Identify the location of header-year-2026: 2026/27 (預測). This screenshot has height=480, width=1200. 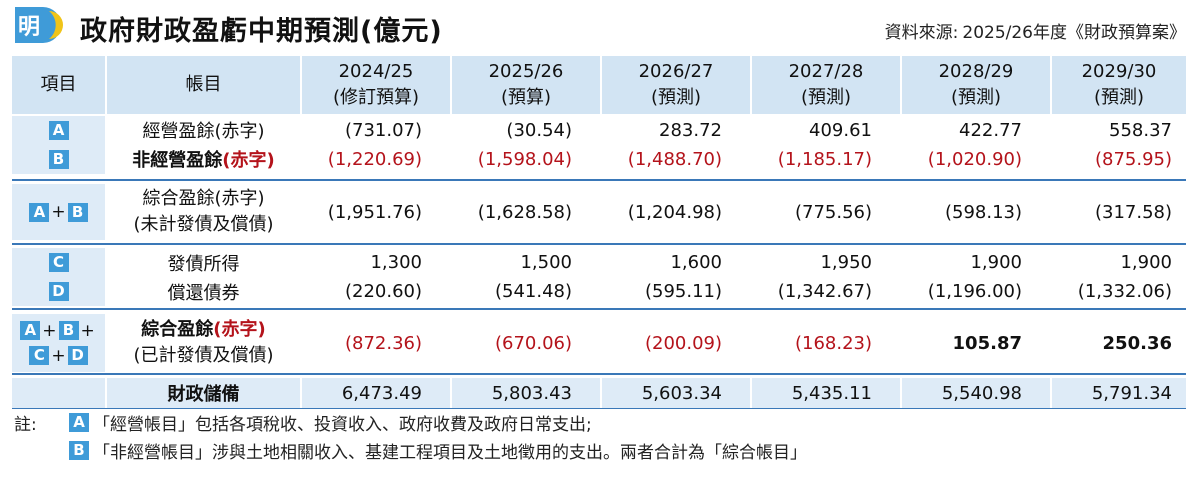
(676, 85).